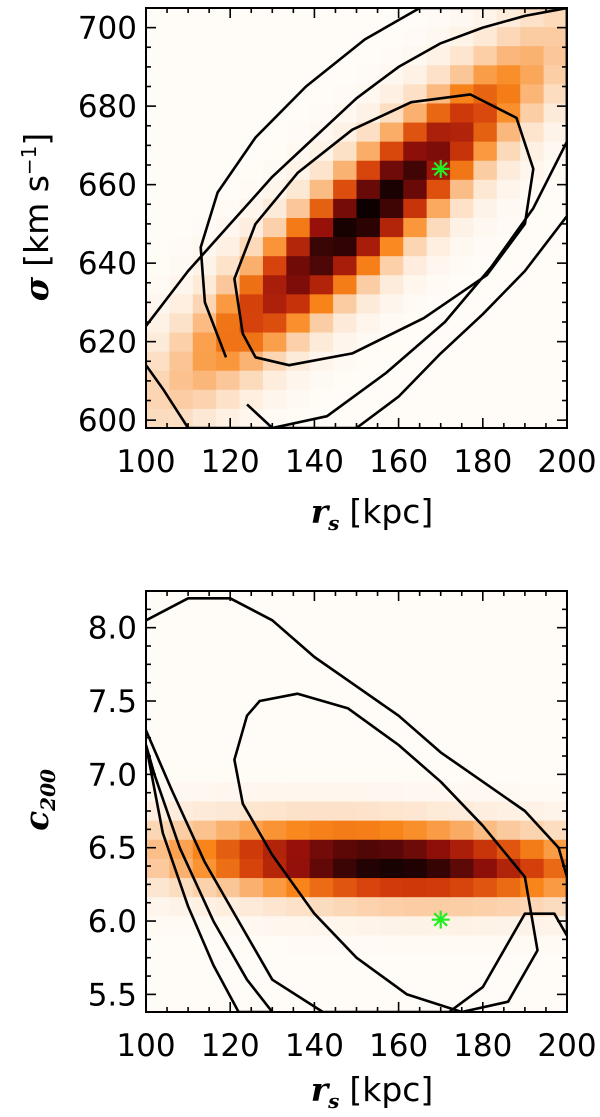 The height and width of the screenshot is (1117, 600). I want to click on y-tick-label: 680, so click(107, 107).